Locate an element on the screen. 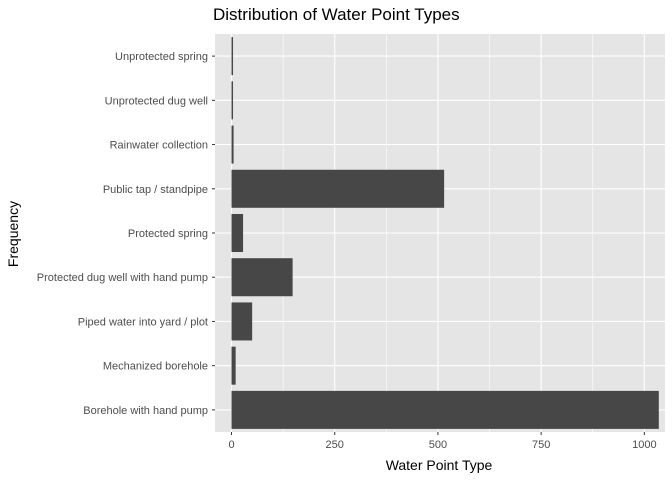 Image resolution: width=672 pixels, height=480 pixels. x-tick-label: 500 is located at coordinates (438, 445).